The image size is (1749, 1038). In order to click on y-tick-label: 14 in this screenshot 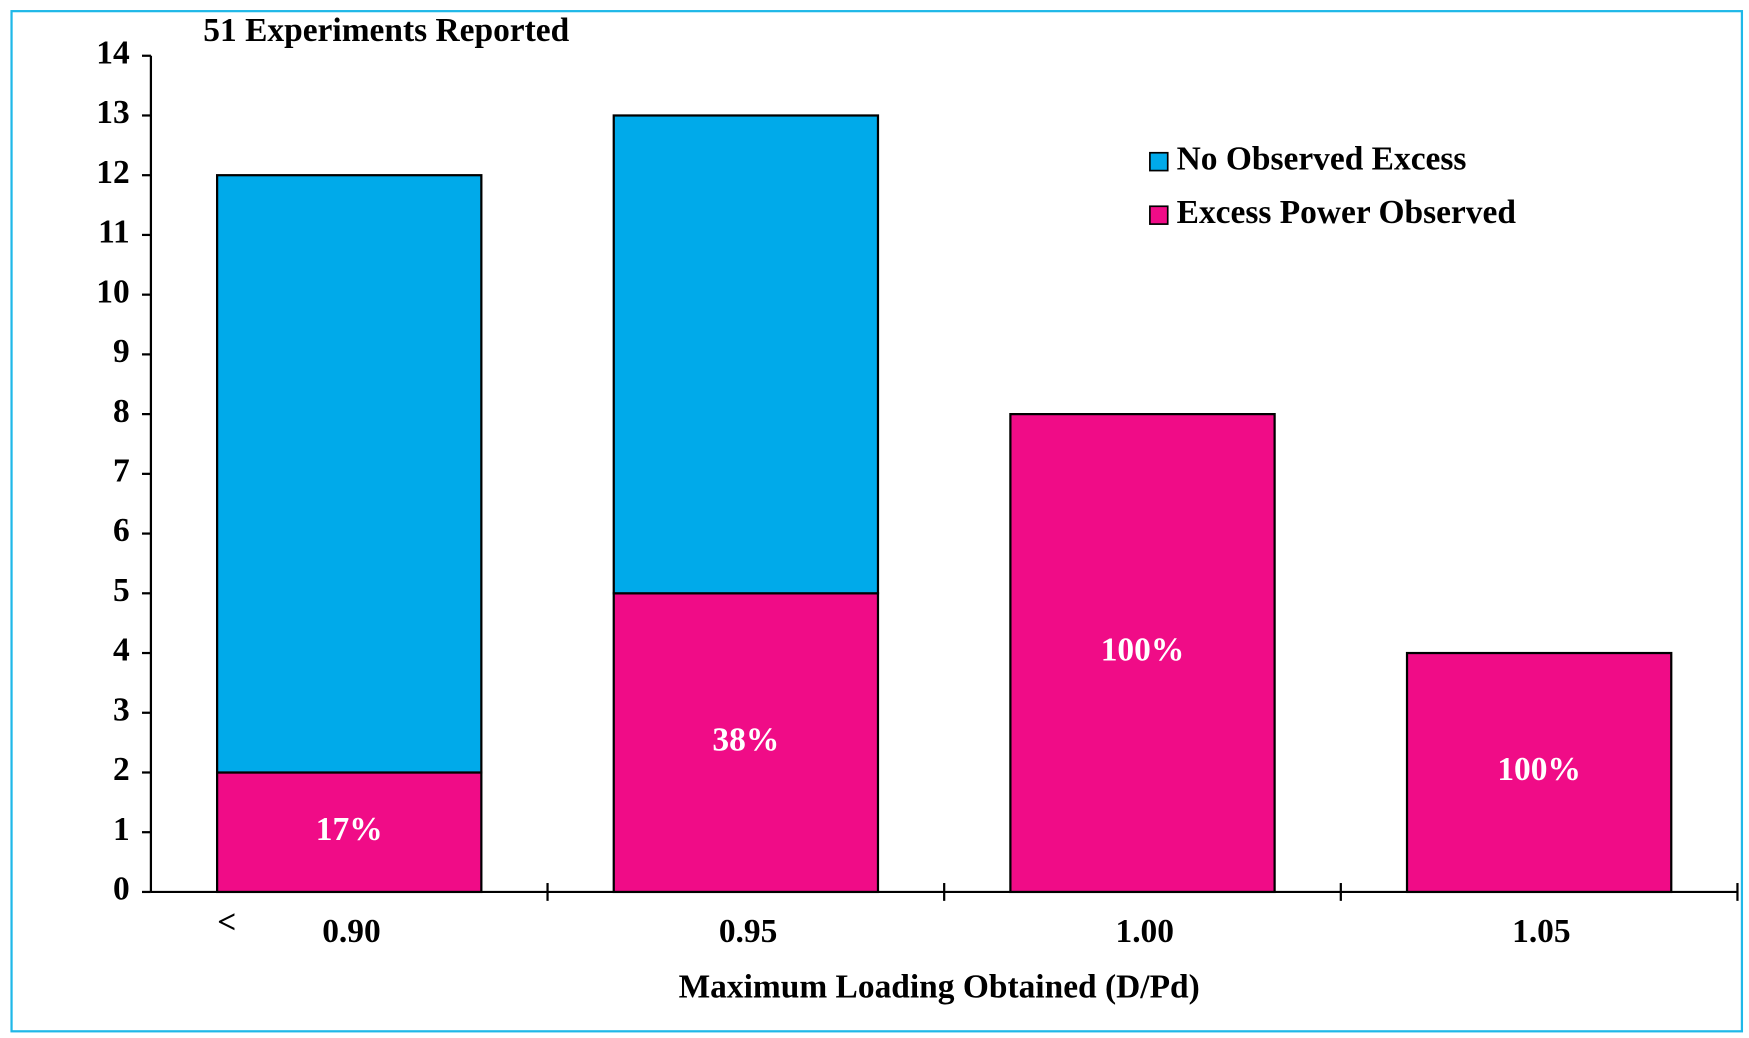, I will do `click(113, 52)`.